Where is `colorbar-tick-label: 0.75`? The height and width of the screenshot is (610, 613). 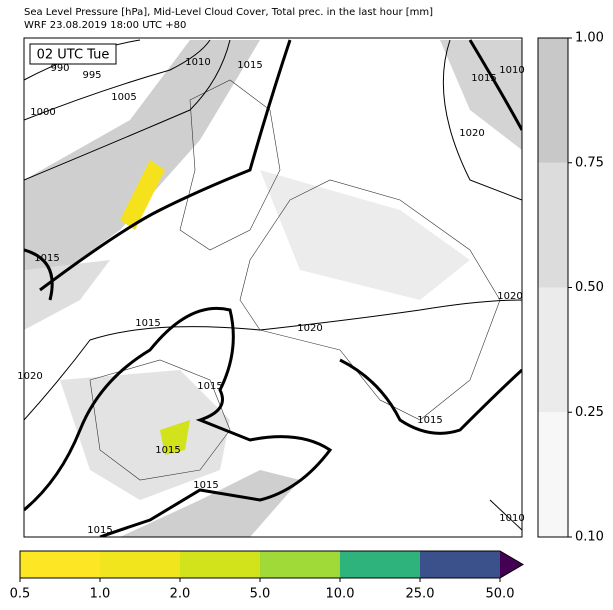 colorbar-tick-label: 0.75 is located at coordinates (589, 162).